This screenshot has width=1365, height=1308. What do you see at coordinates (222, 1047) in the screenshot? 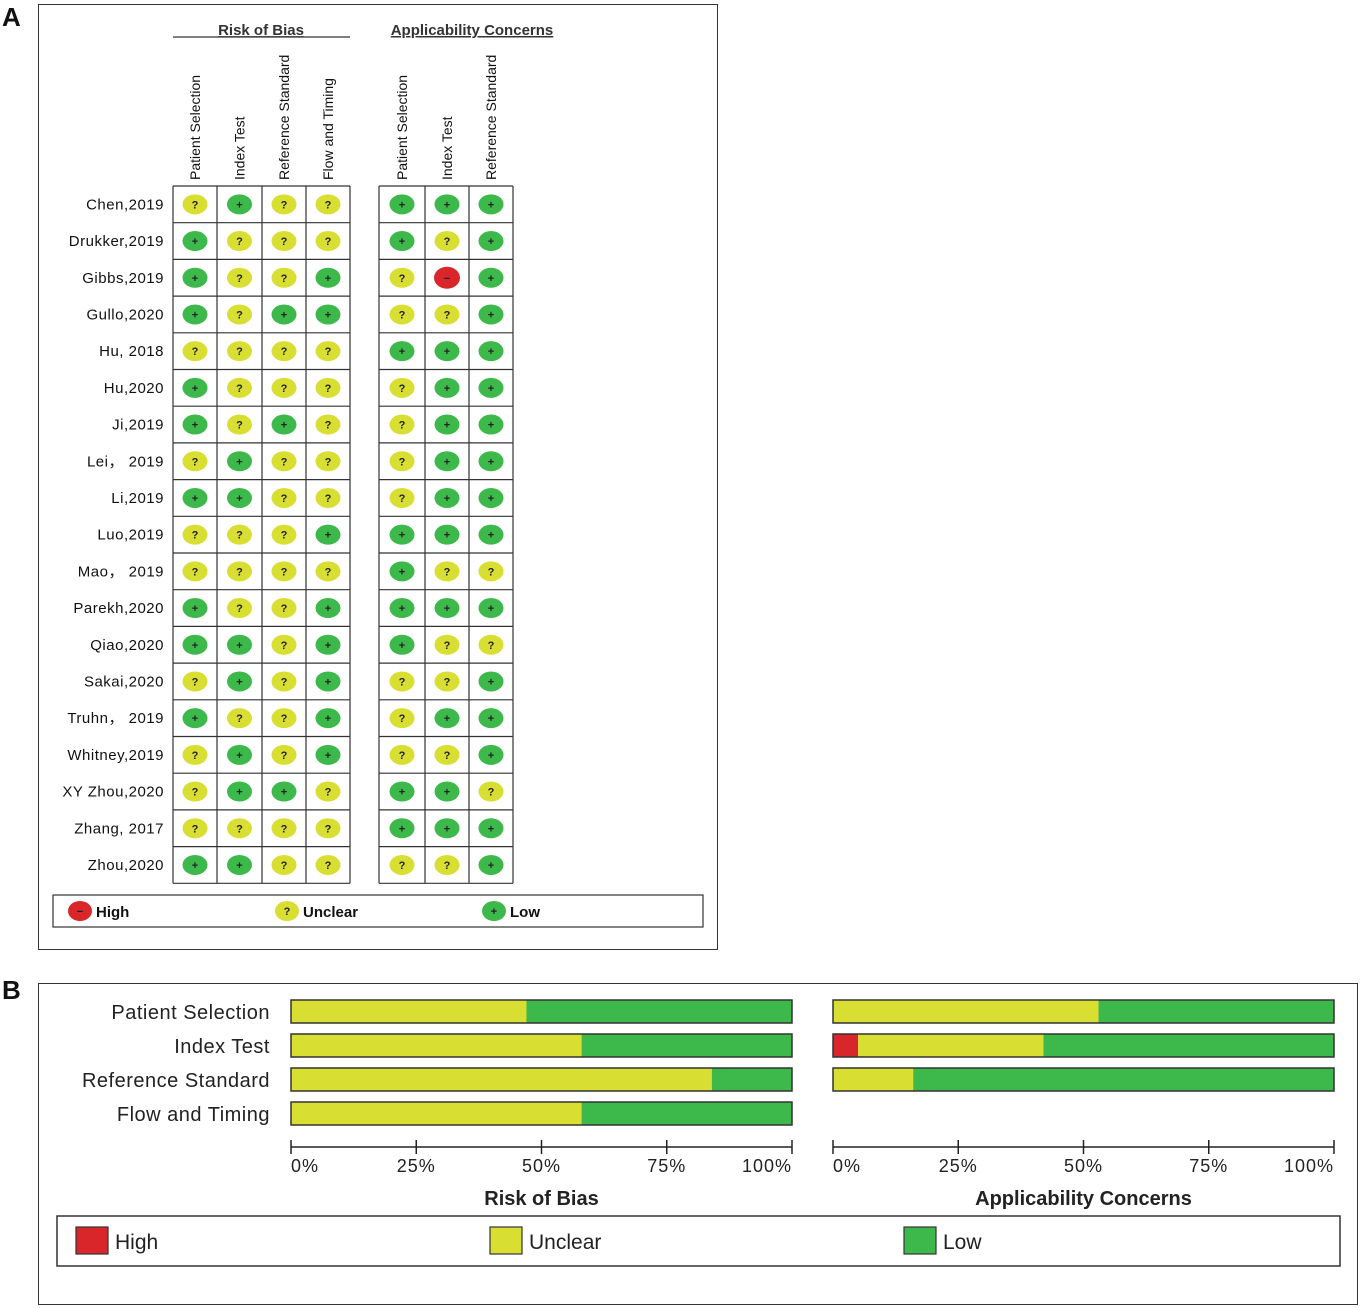
I see `bar-row-label: Index Test` at bounding box center [222, 1047].